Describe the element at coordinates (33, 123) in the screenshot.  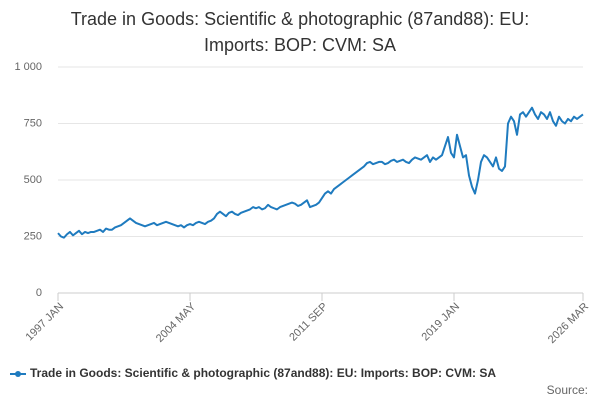
I see `y-tick-label: 750` at that location.